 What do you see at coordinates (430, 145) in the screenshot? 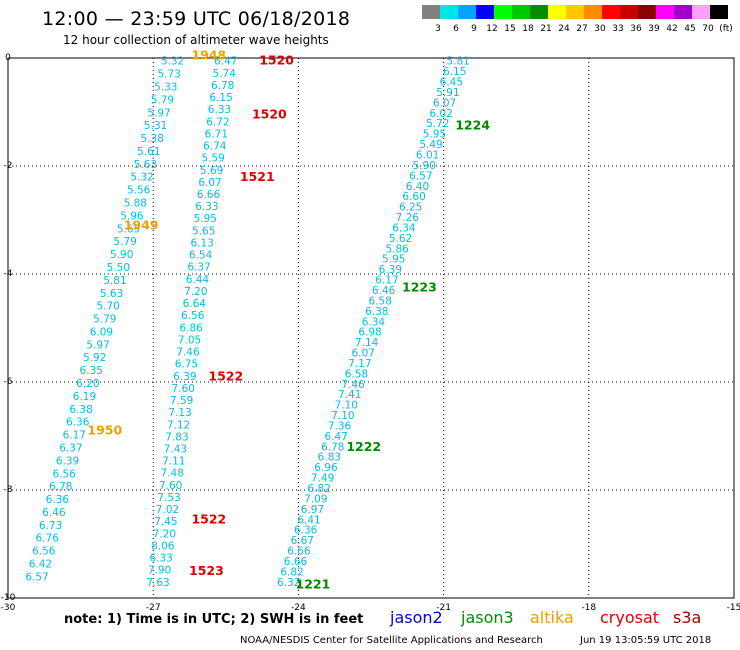
I see `swh-value-jason3: 5.49` at bounding box center [430, 145].